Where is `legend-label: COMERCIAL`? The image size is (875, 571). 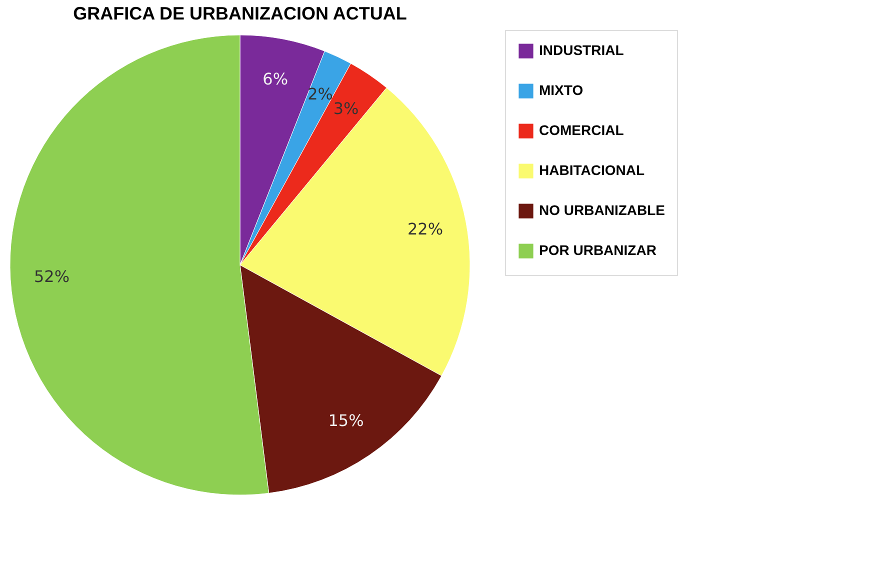 legend-label: COMERCIAL is located at coordinates (581, 130).